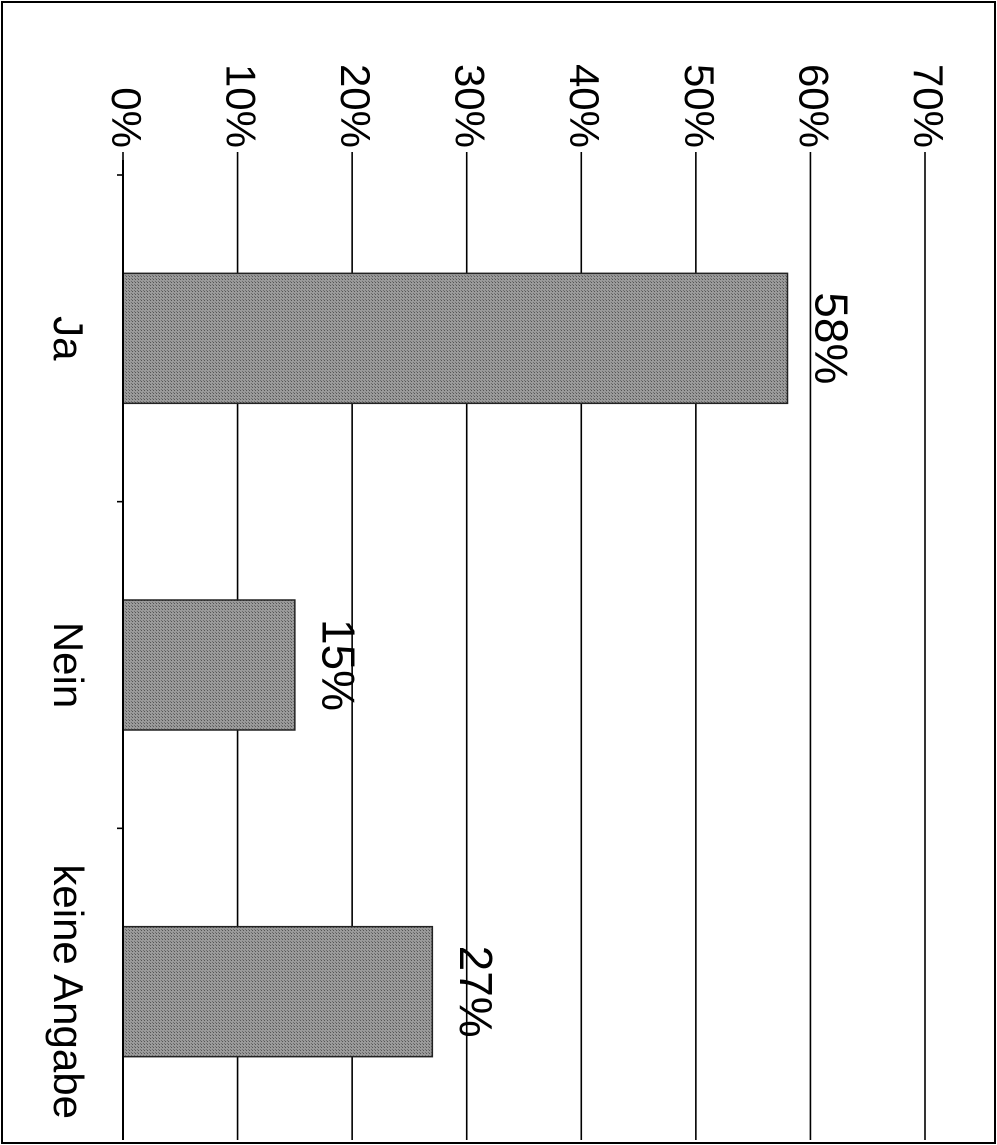 This screenshot has width=997, height=1145. What do you see at coordinates (68, 717) in the screenshot?
I see `category-labels: Ja Nein keine Angabe` at bounding box center [68, 717].